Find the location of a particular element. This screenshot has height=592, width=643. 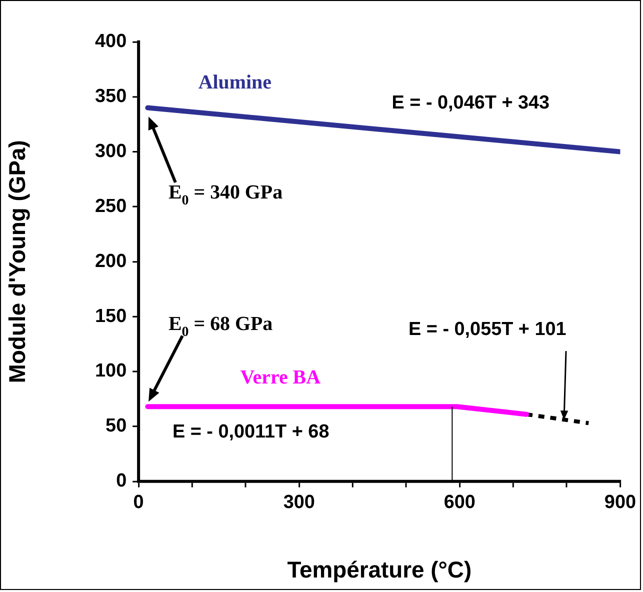

y-tick-label: 250 is located at coordinates (111, 206).